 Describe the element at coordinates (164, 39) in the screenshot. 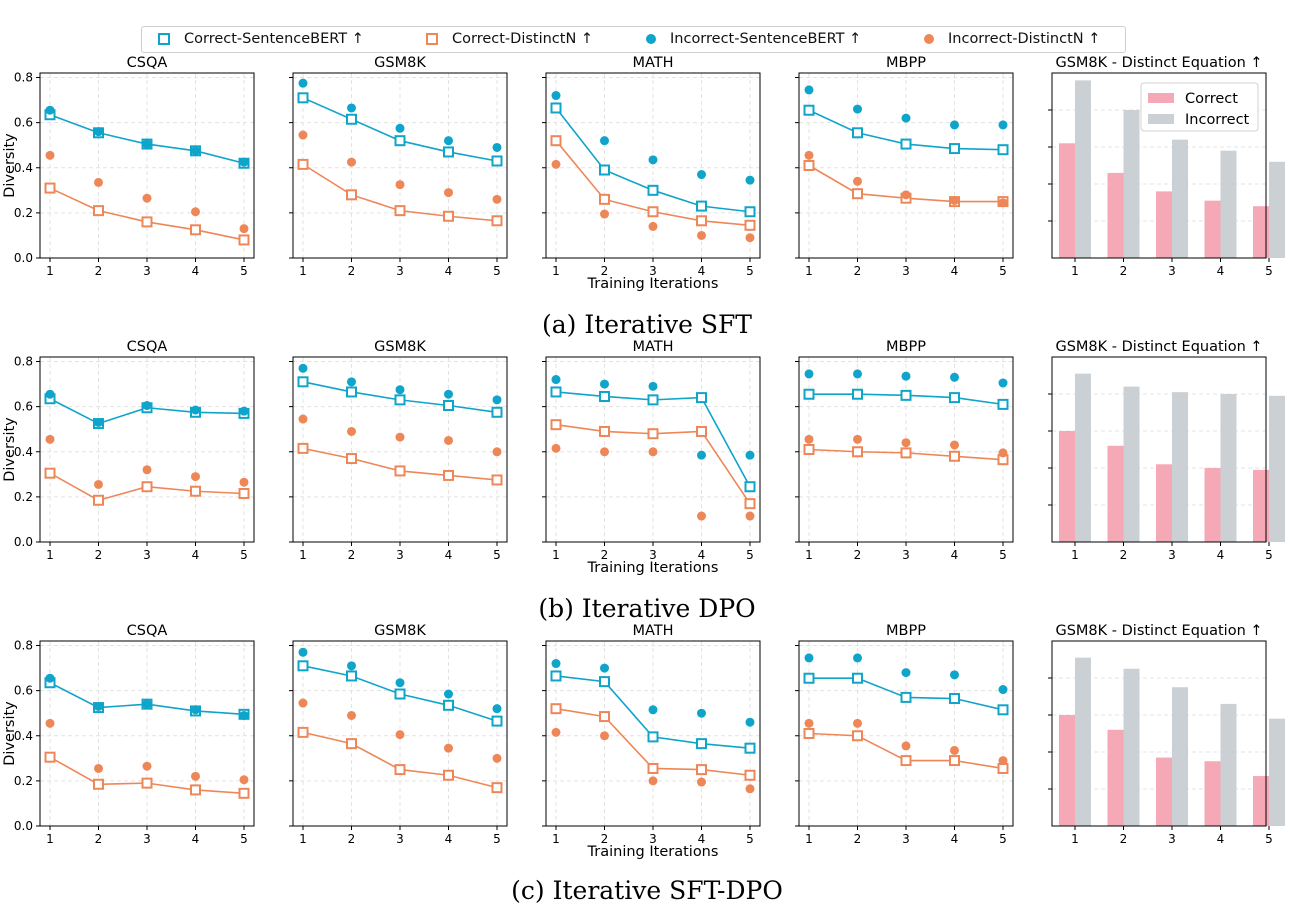

I see `square-marker-icon` at that location.